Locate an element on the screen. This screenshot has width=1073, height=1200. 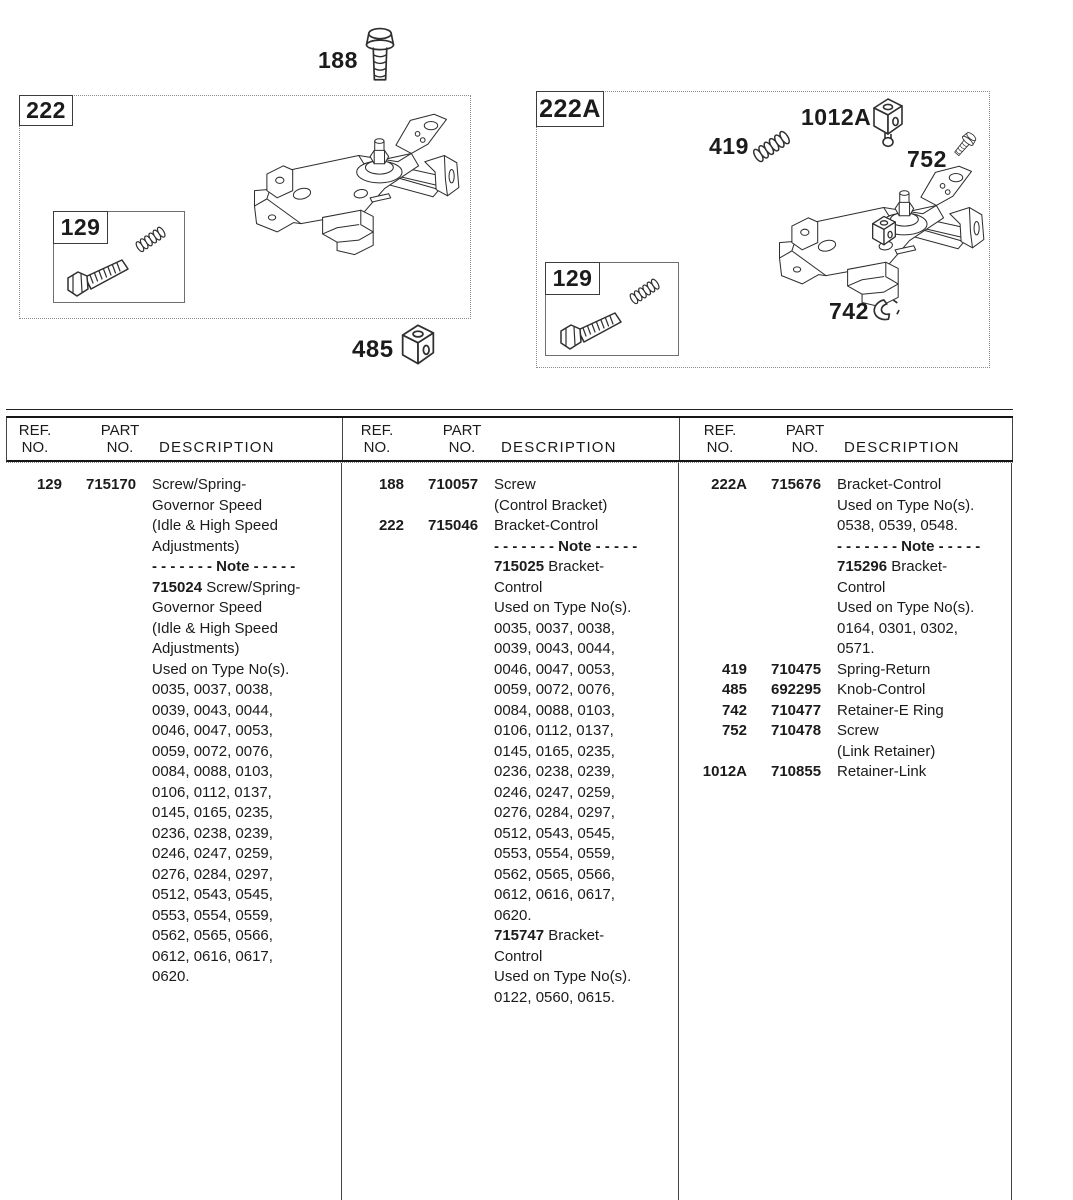
description-line: (Control Bracket) is located at coordinates (551, 505).